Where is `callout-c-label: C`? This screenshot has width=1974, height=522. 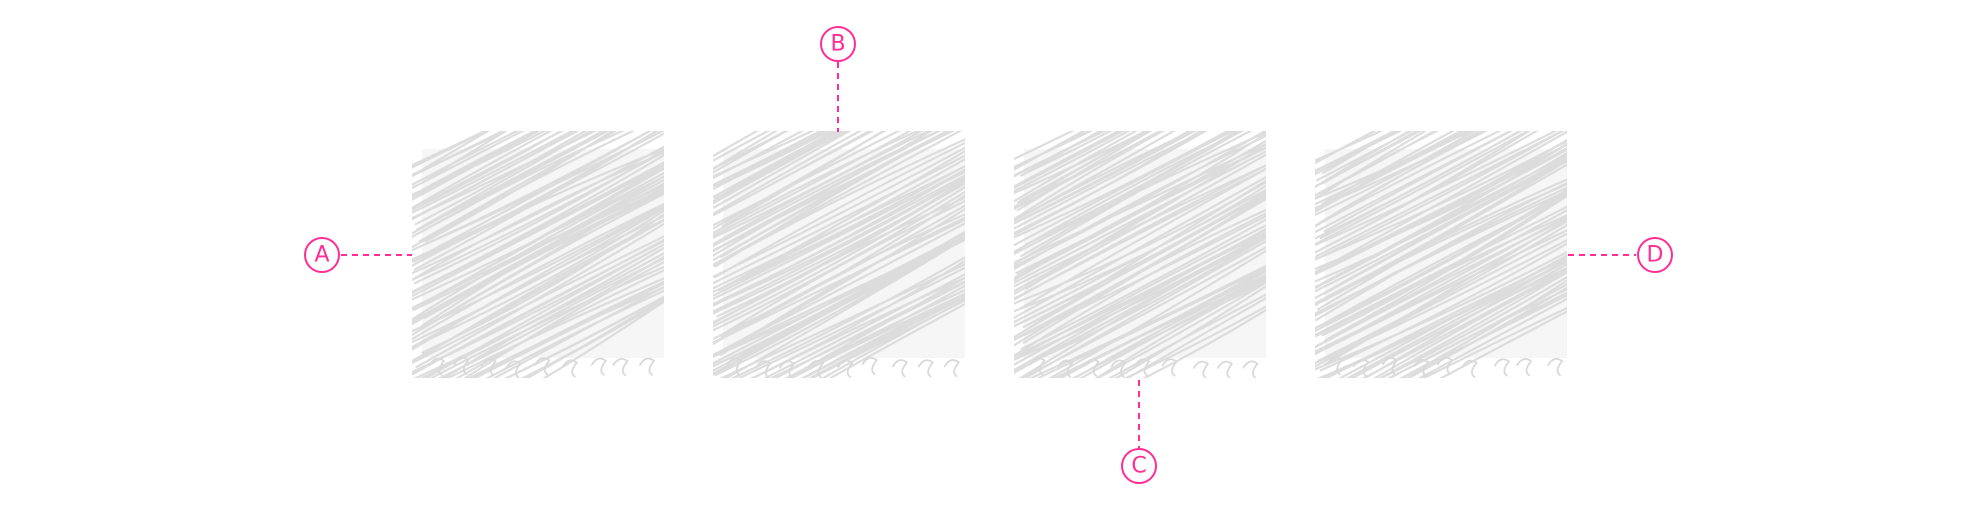
callout-c-label: C is located at coordinates (1138, 466).